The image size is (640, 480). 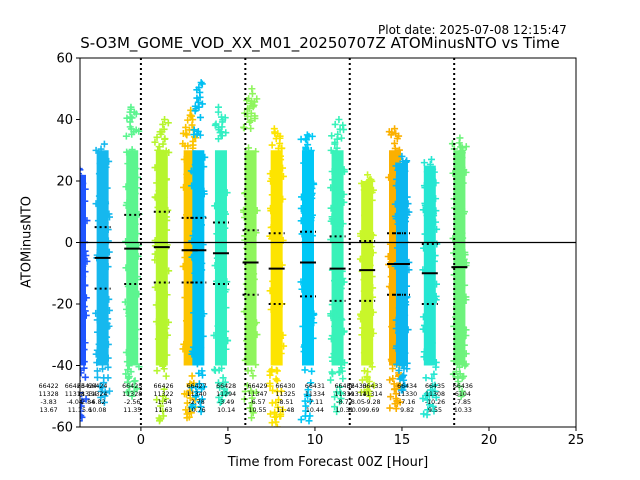 What do you see at coordinates (69, 243) in the screenshot?
I see `y-tick-label: 0` at bounding box center [69, 243].